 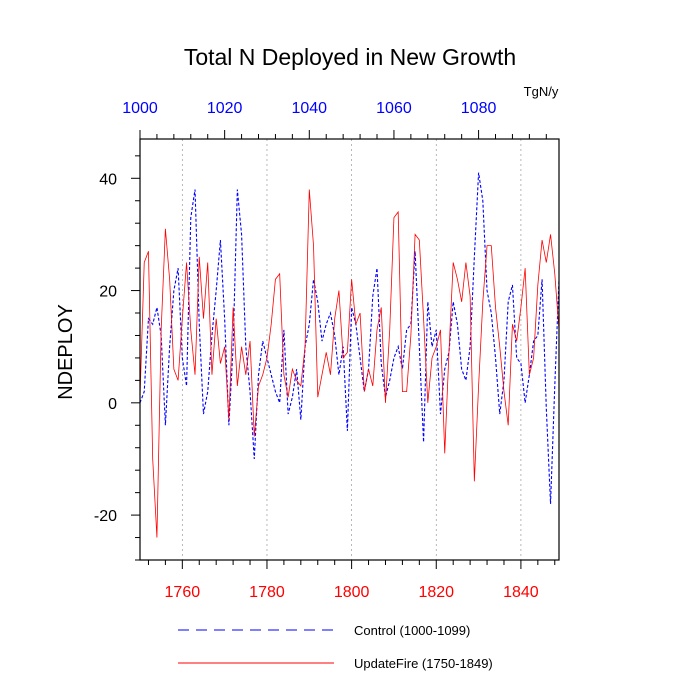 I want to click on top-x-tick-label-1020: 1020, so click(x=225, y=108).